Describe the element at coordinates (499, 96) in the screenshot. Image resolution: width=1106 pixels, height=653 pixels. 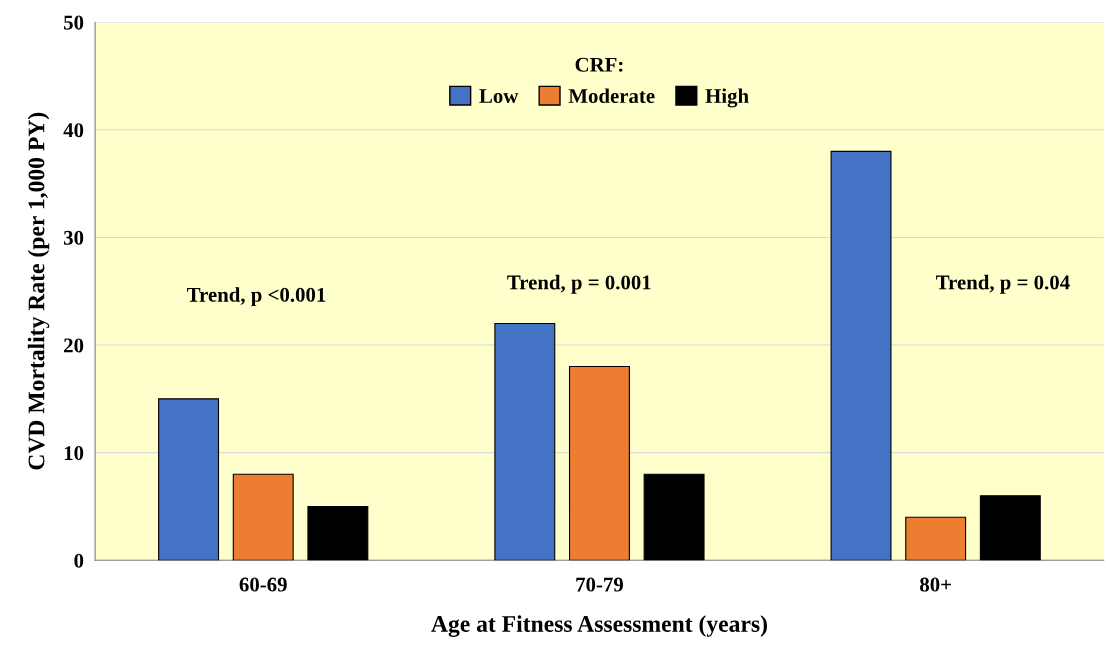
I see `legend-label: Low` at that location.